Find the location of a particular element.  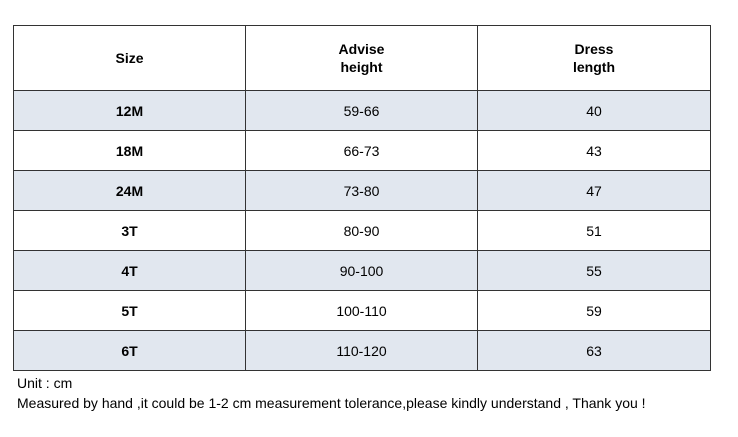

value-cell: 80-90 is located at coordinates (361, 230).